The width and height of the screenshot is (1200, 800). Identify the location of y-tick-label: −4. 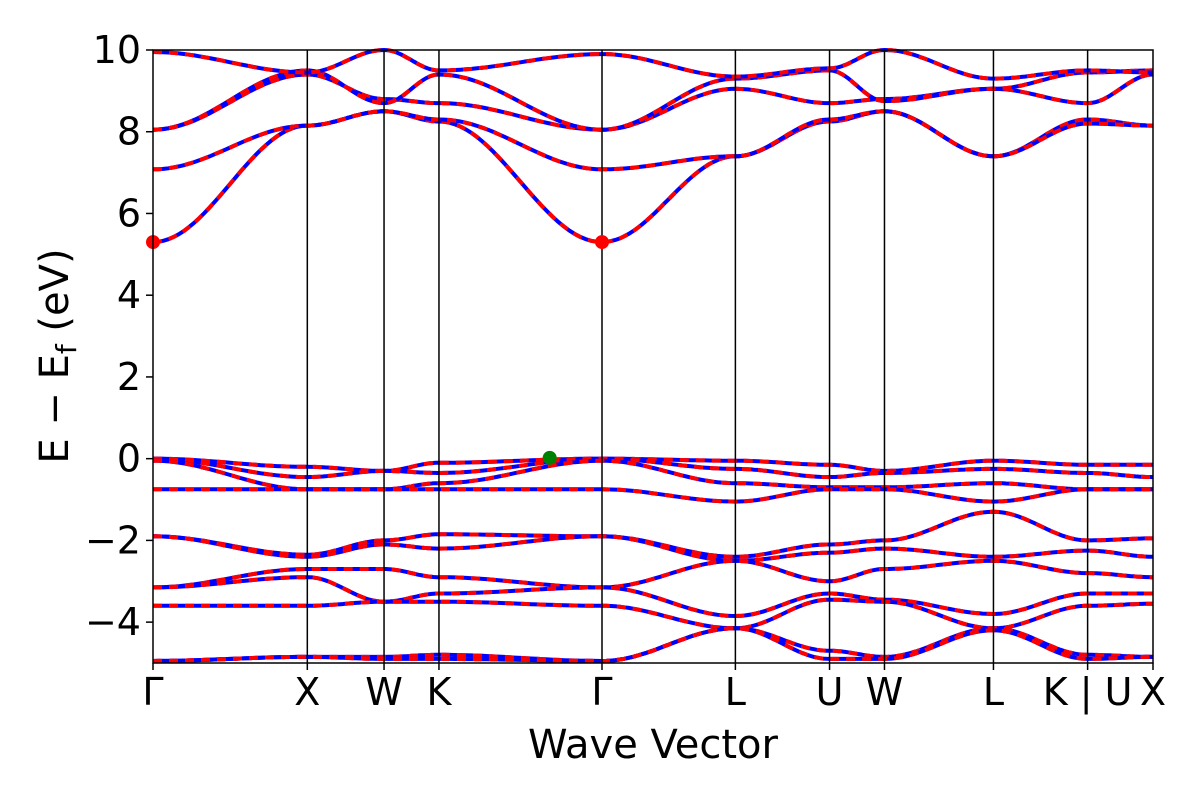
(113, 622).